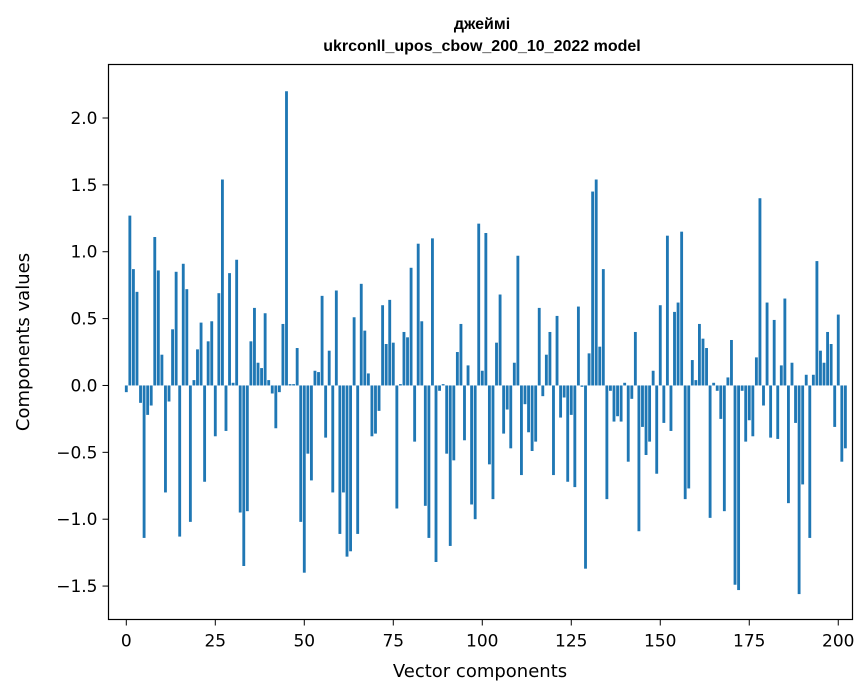 The image size is (867, 696). What do you see at coordinates (76, 453) in the screenshot?
I see `y-tick-label: −0.5` at bounding box center [76, 453].